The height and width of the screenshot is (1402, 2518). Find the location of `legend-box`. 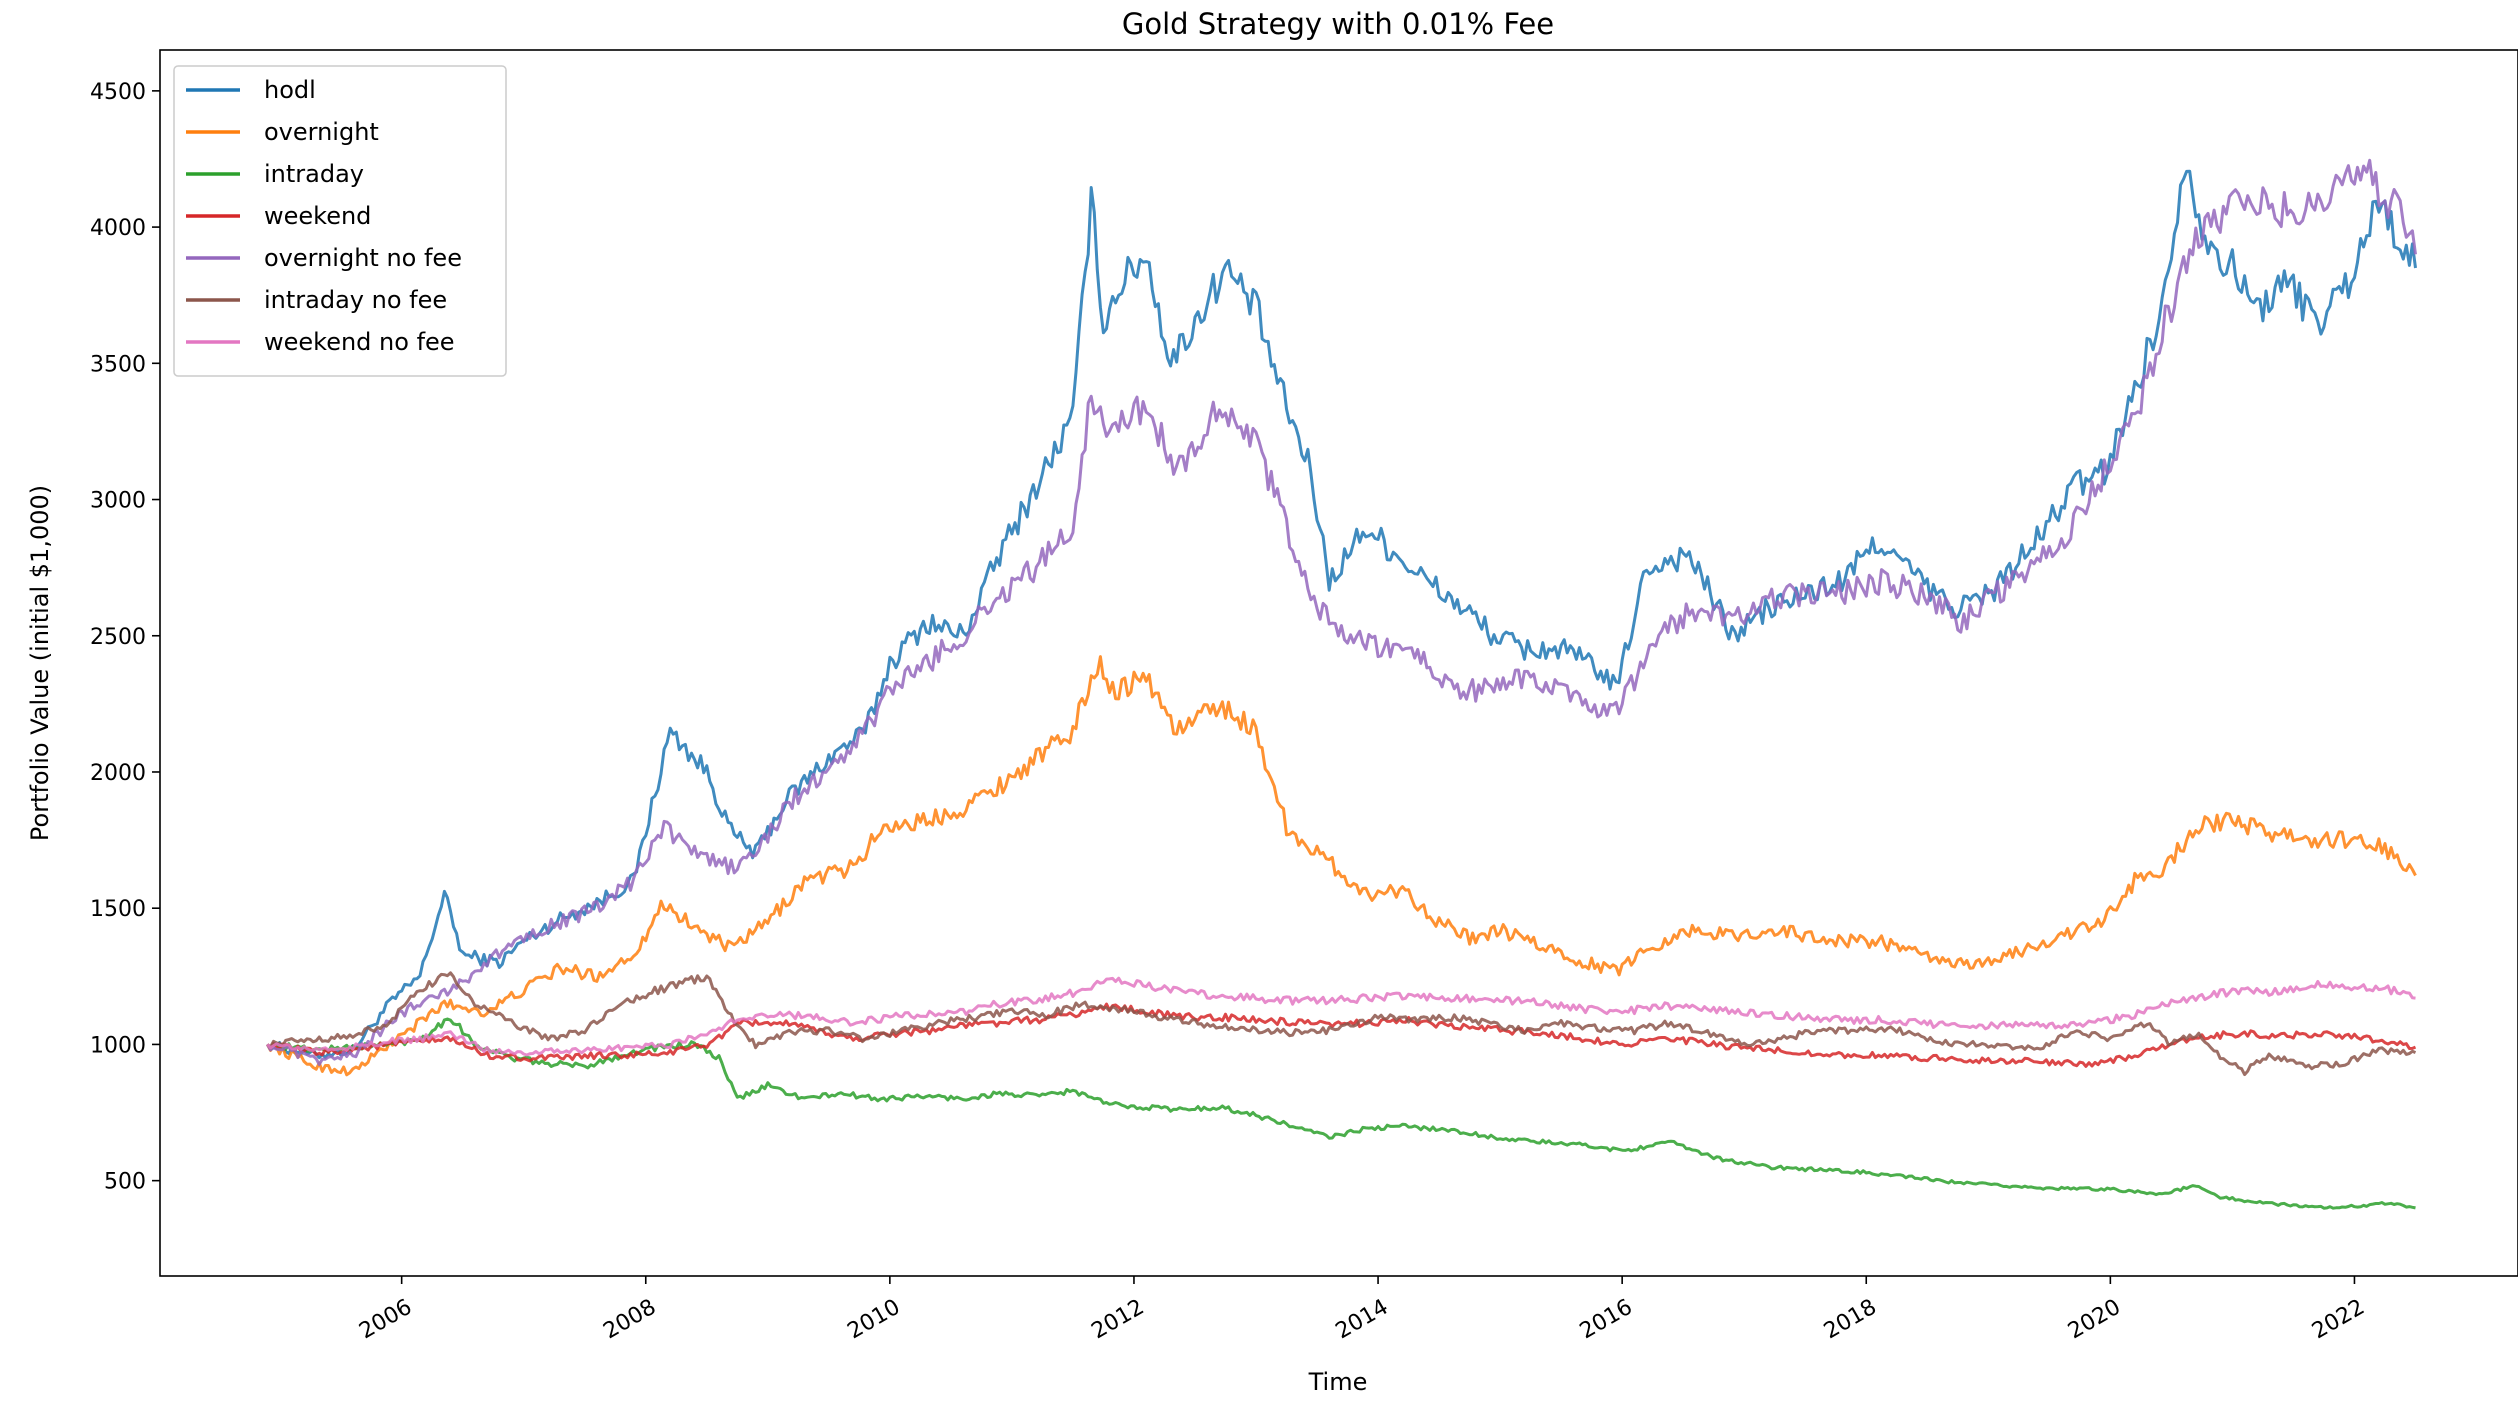

legend-box is located at coordinates (340, 221).